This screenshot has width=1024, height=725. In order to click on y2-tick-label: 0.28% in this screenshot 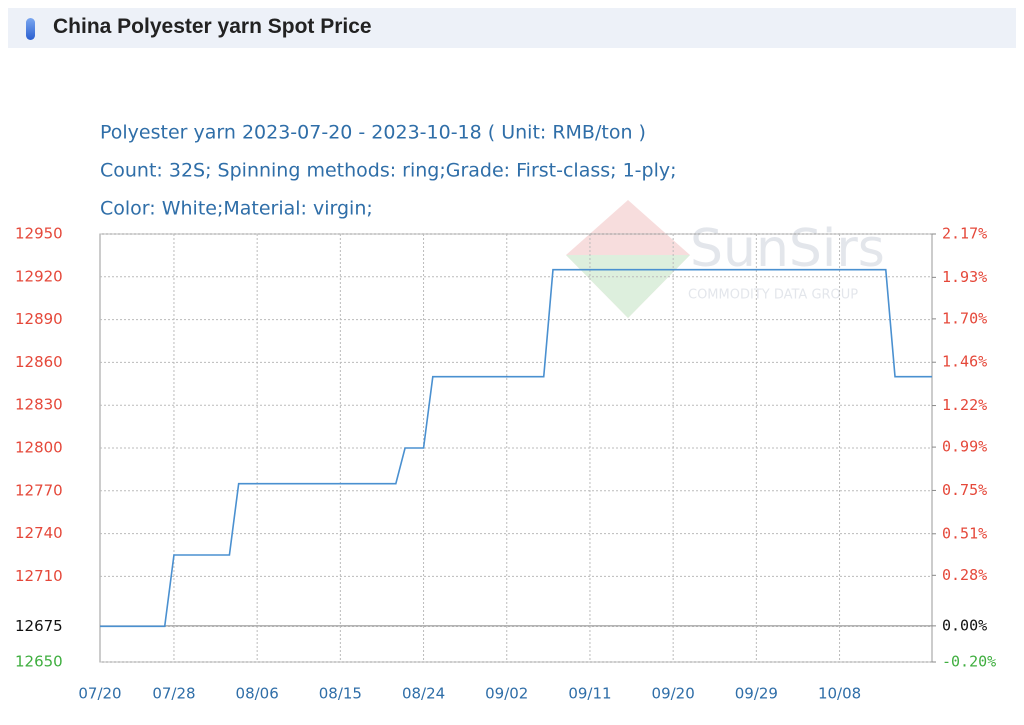, I will do `click(964, 575)`.